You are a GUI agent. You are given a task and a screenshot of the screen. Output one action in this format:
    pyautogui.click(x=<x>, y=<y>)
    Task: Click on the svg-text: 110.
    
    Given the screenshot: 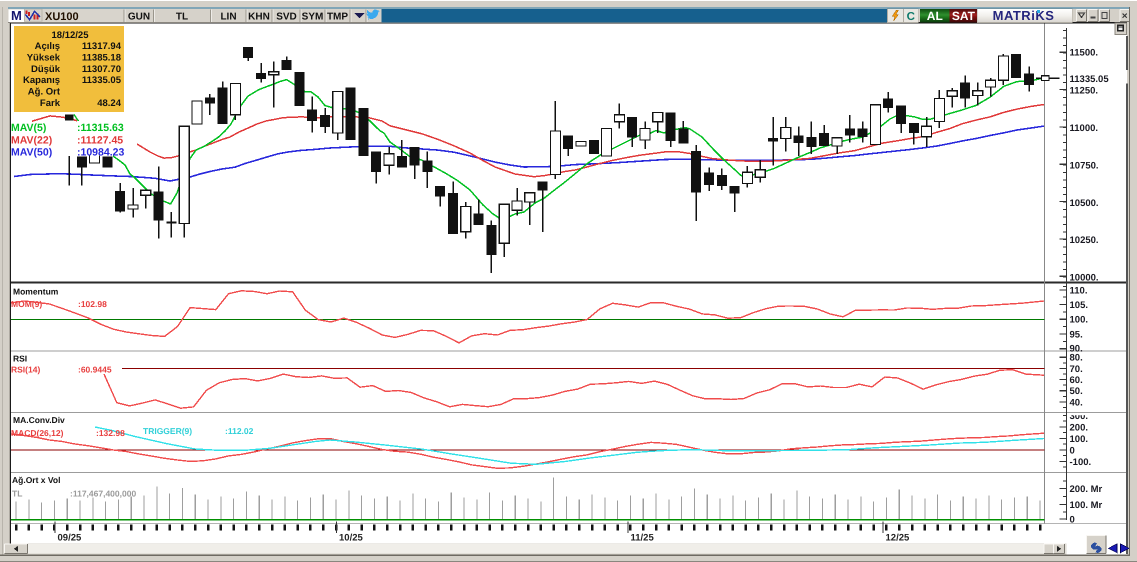 What is the action you would take?
    pyautogui.click(x=1079, y=290)
    